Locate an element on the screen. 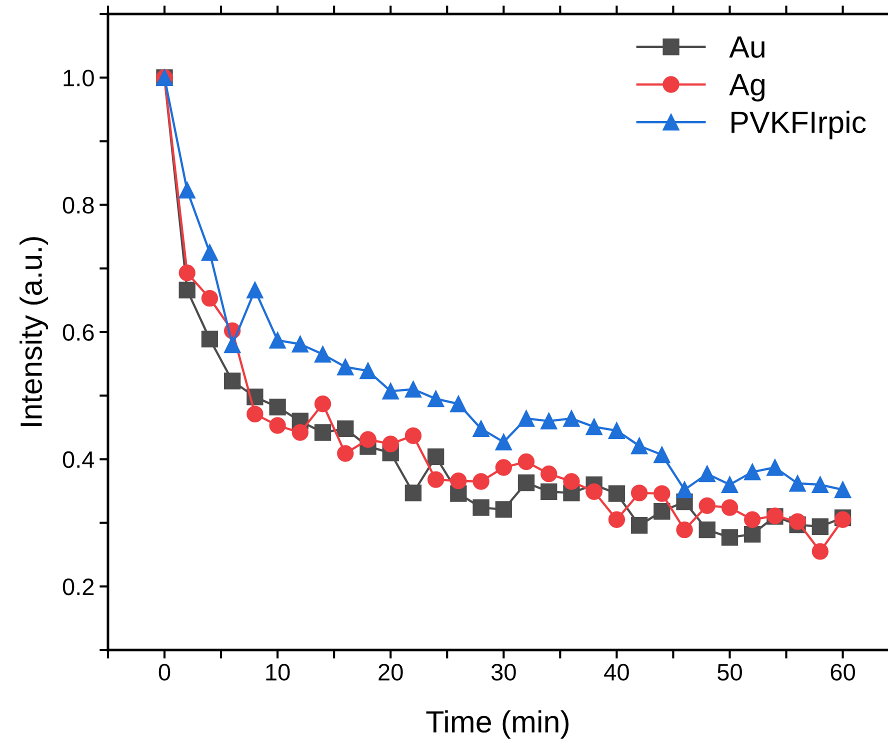 Image resolution: width=888 pixels, height=750 pixels. legend-label: Ag is located at coordinates (746, 88).